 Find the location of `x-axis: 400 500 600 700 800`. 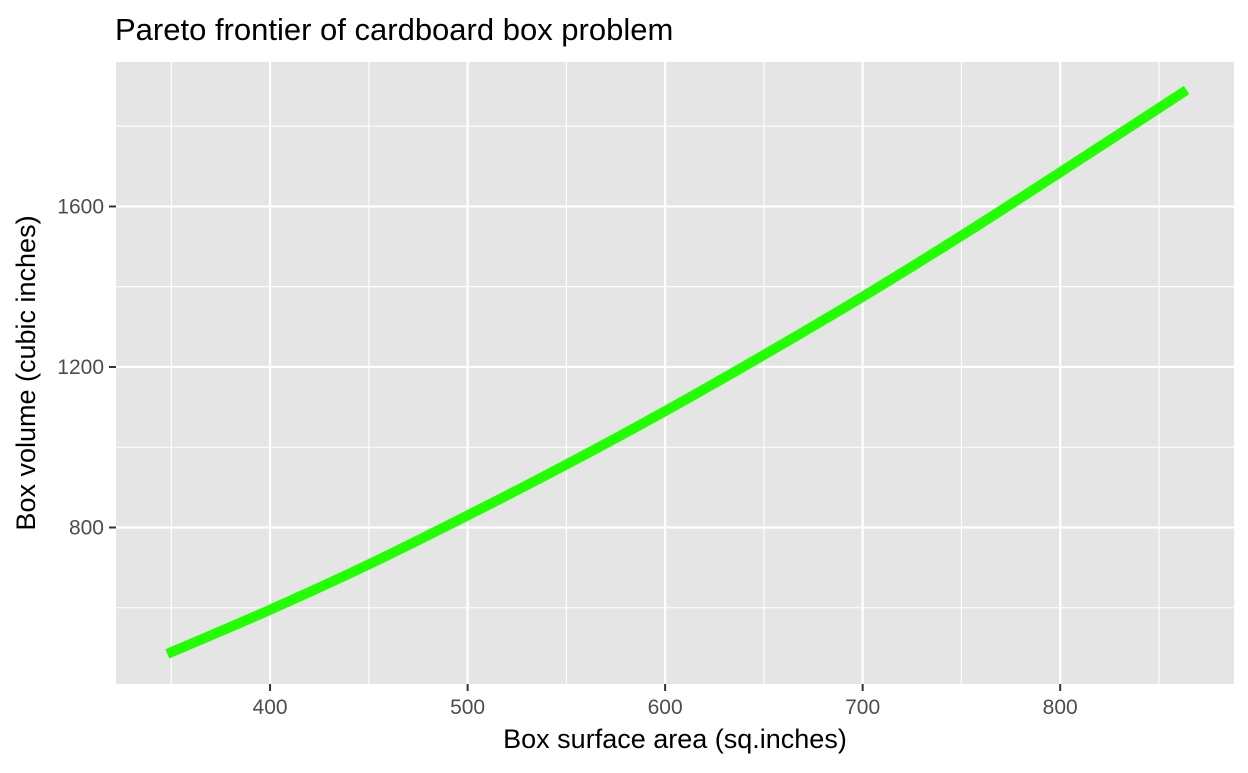

x-axis: 400 500 600 700 800 is located at coordinates (665, 701).